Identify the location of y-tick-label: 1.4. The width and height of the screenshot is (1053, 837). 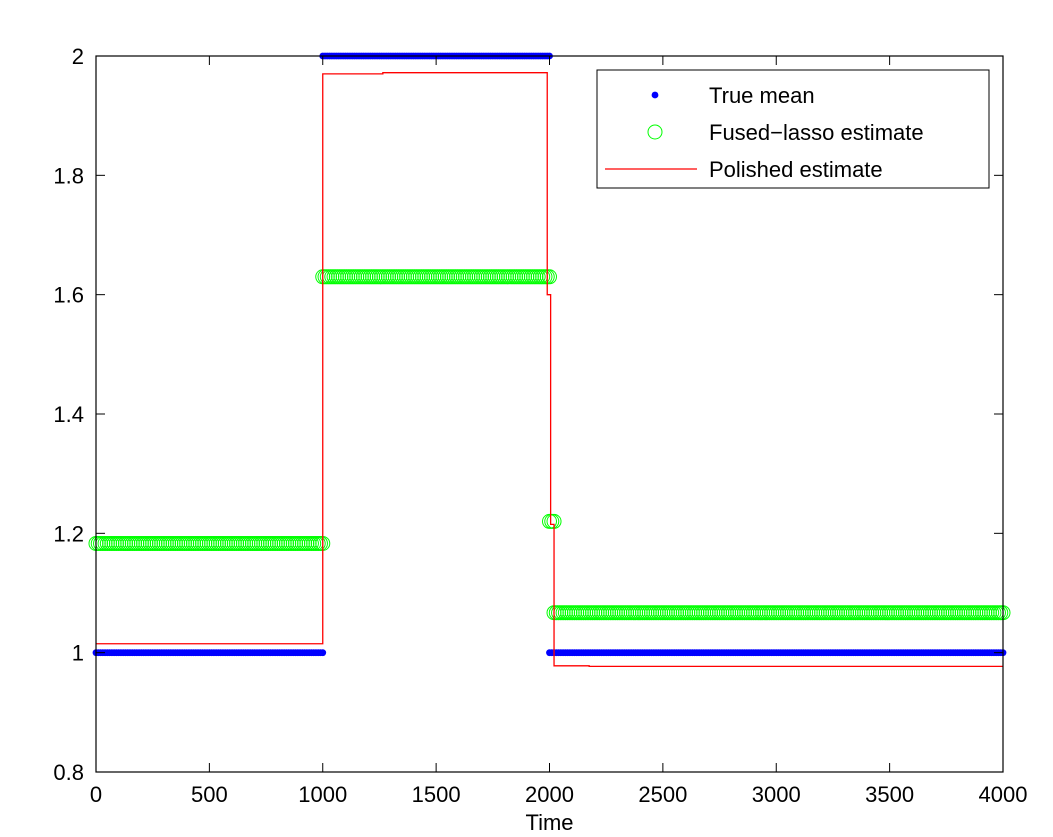
(68, 414).